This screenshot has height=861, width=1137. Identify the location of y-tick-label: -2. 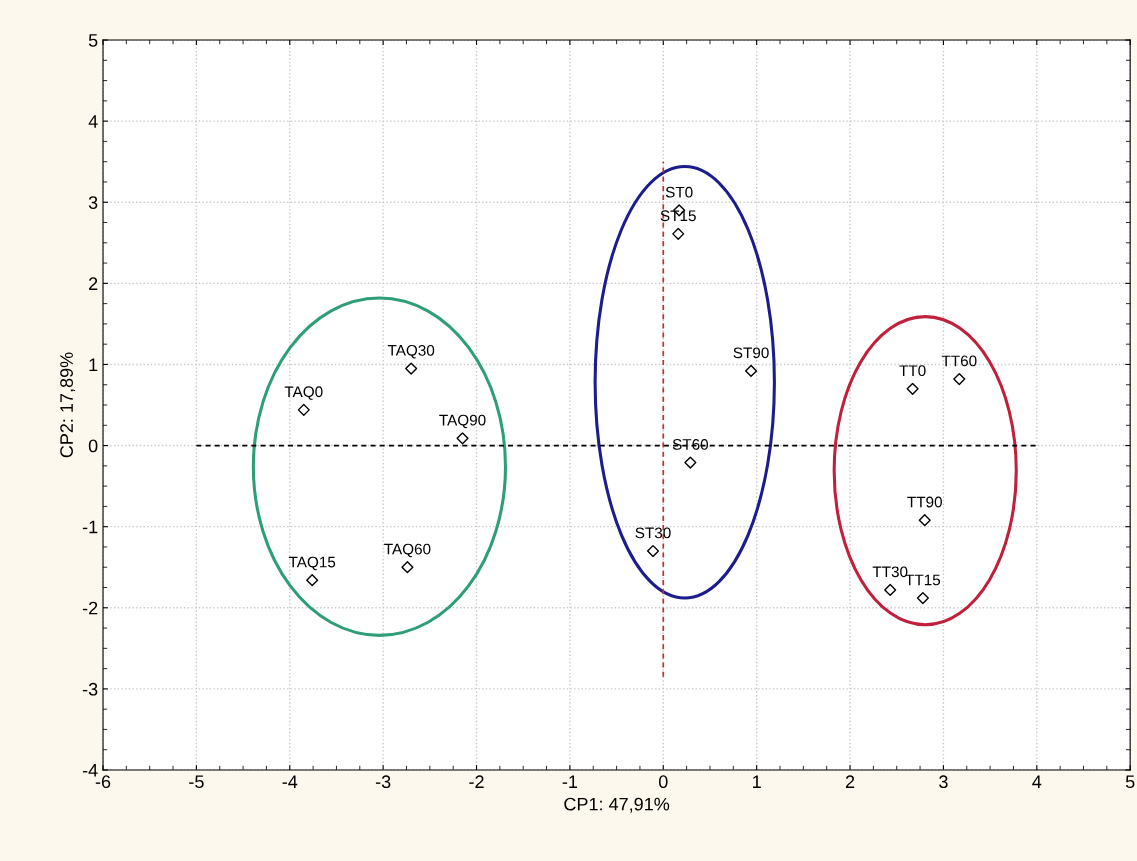
(90, 608).